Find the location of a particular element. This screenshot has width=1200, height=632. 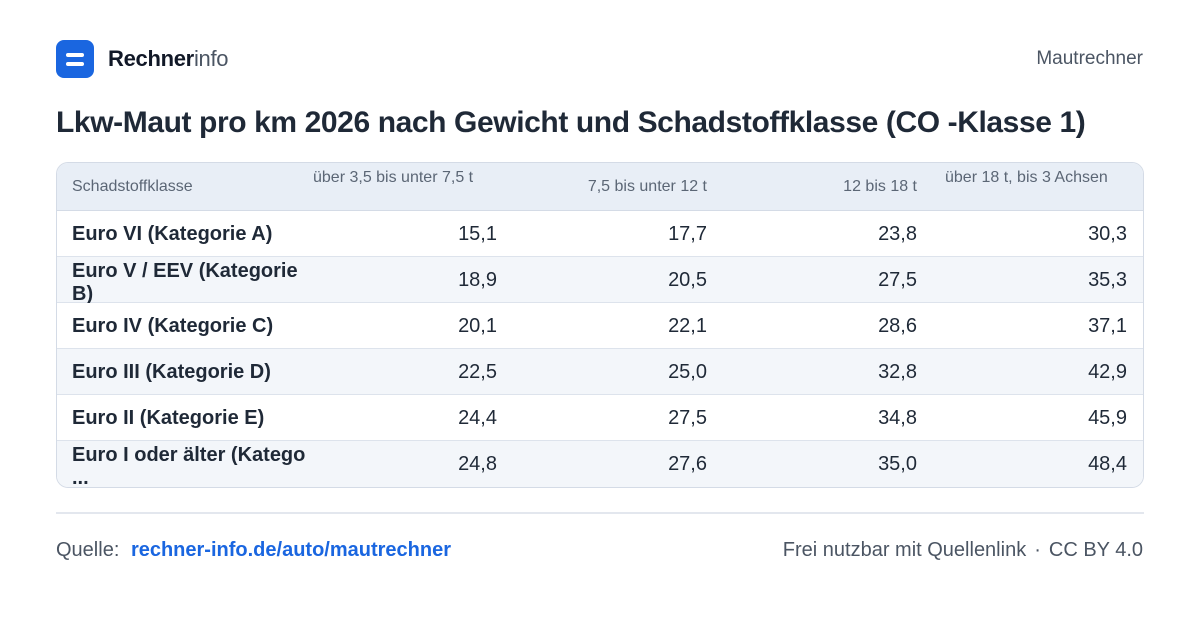

brand-name: Rechnerinfo is located at coordinates (168, 59).